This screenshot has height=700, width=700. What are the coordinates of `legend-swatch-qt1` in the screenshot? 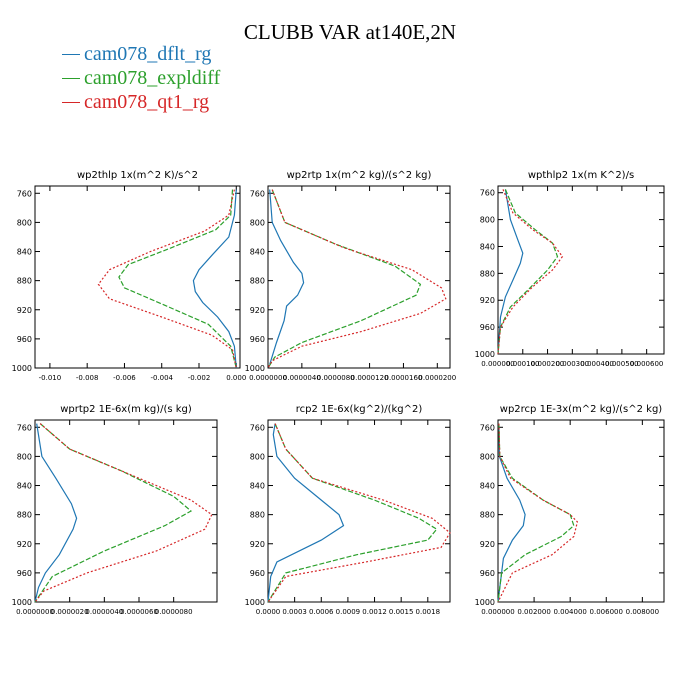 It's located at (71, 102).